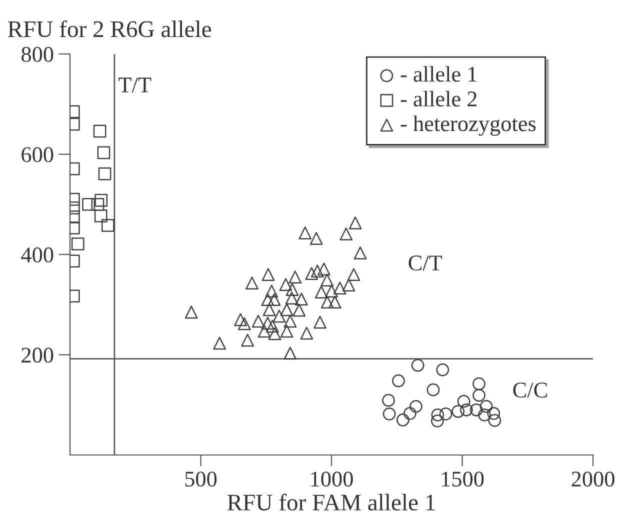  I want to click on annotation: C/C, so click(530, 390).